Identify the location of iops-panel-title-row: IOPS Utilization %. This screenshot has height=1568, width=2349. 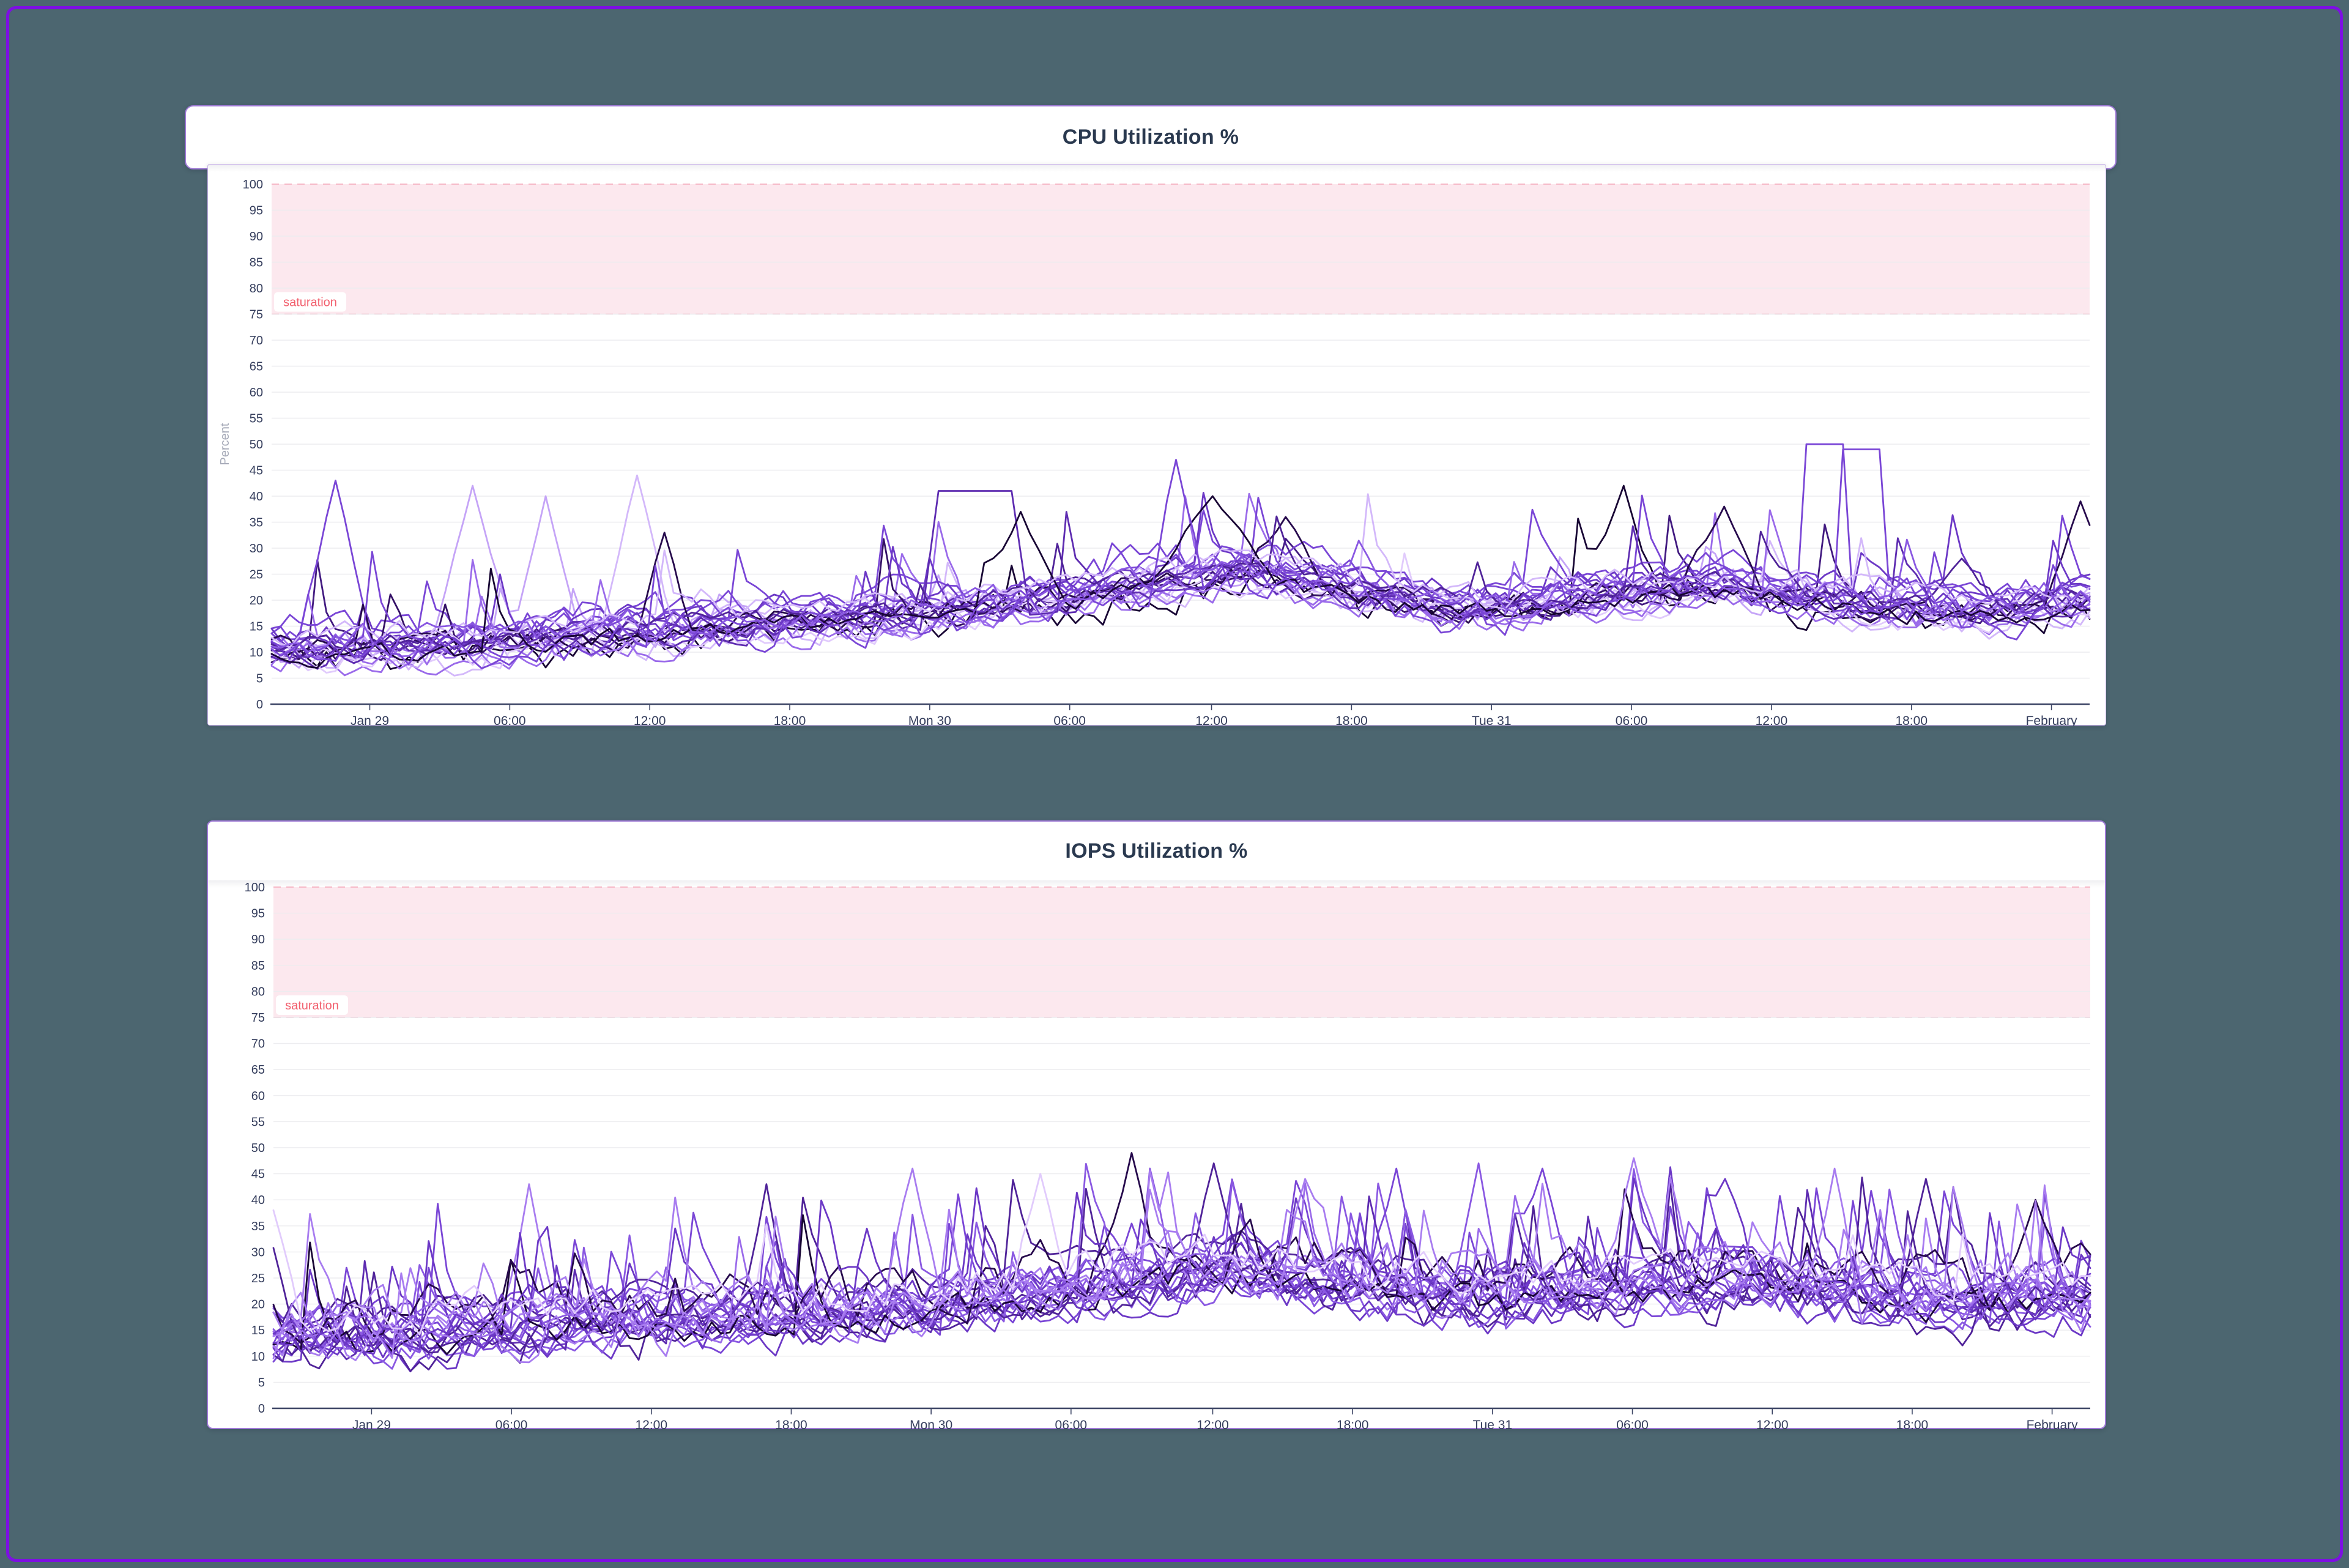
(1156, 851).